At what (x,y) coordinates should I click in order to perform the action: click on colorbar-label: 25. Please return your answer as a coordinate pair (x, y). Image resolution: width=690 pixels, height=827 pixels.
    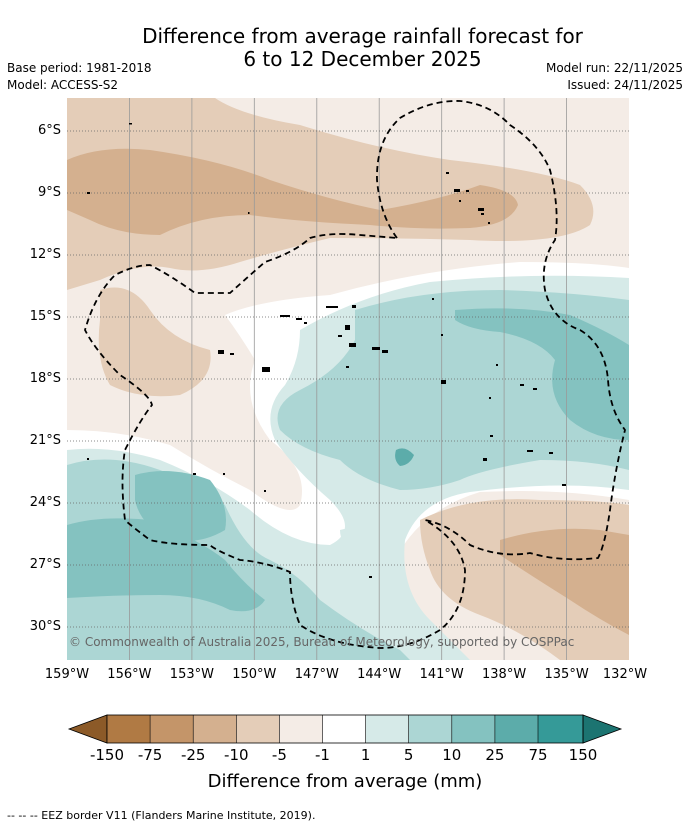
    Looking at the image, I should click on (495, 755).